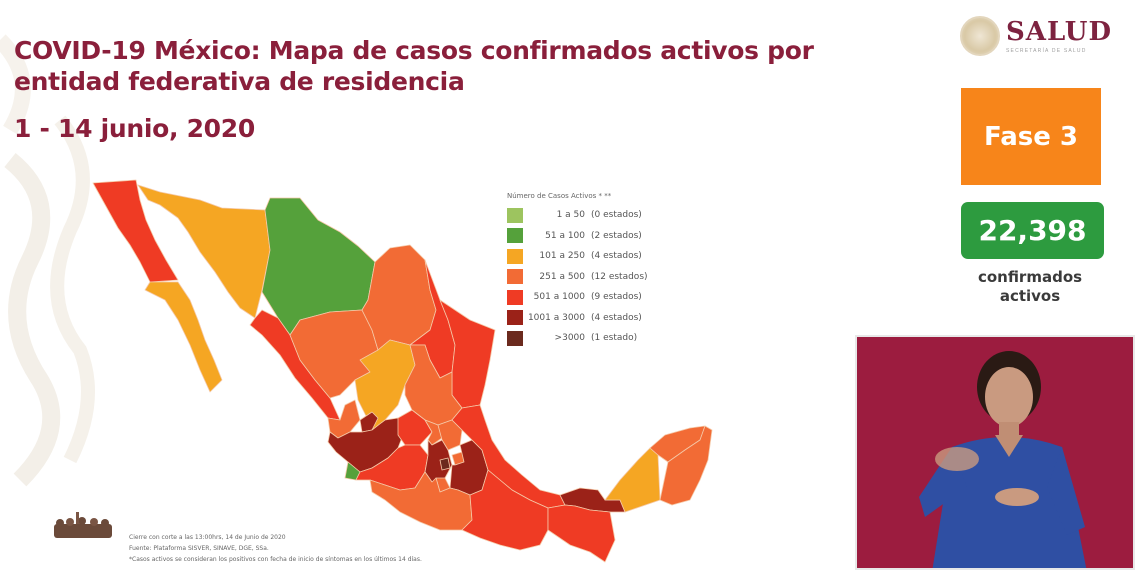 The width and height of the screenshot is (1140, 570). What do you see at coordinates (556, 317) in the screenshot?
I see `legend-range: 1001 a 3000` at bounding box center [556, 317].